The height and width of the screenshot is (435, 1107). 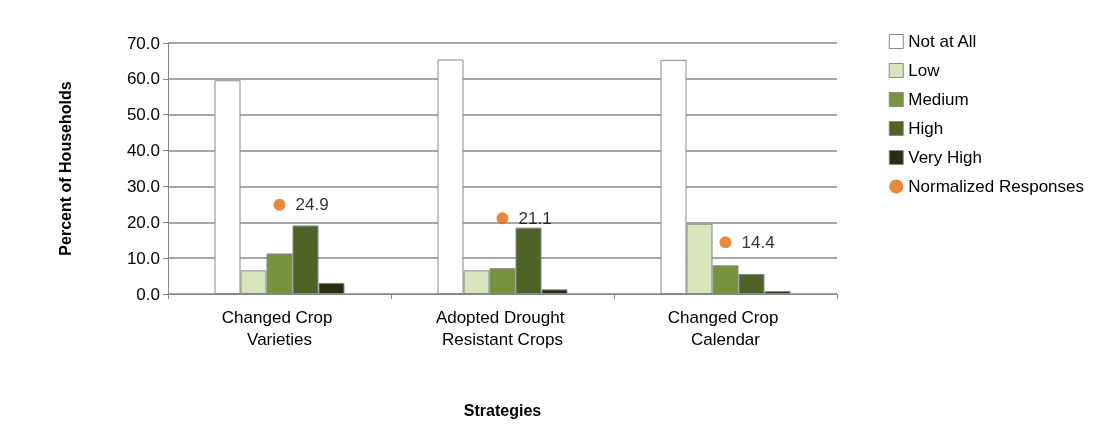 I want to click on x-tick-label: Adopted Drought Resistant Crops, so click(x=502, y=328).